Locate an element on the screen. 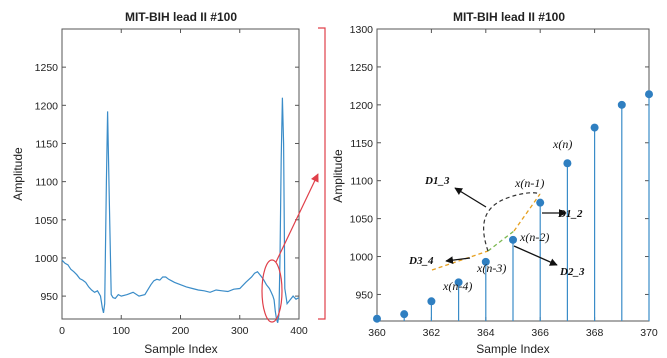 This screenshot has height=358, width=667. zoom-bracket is located at coordinates (322, 173).